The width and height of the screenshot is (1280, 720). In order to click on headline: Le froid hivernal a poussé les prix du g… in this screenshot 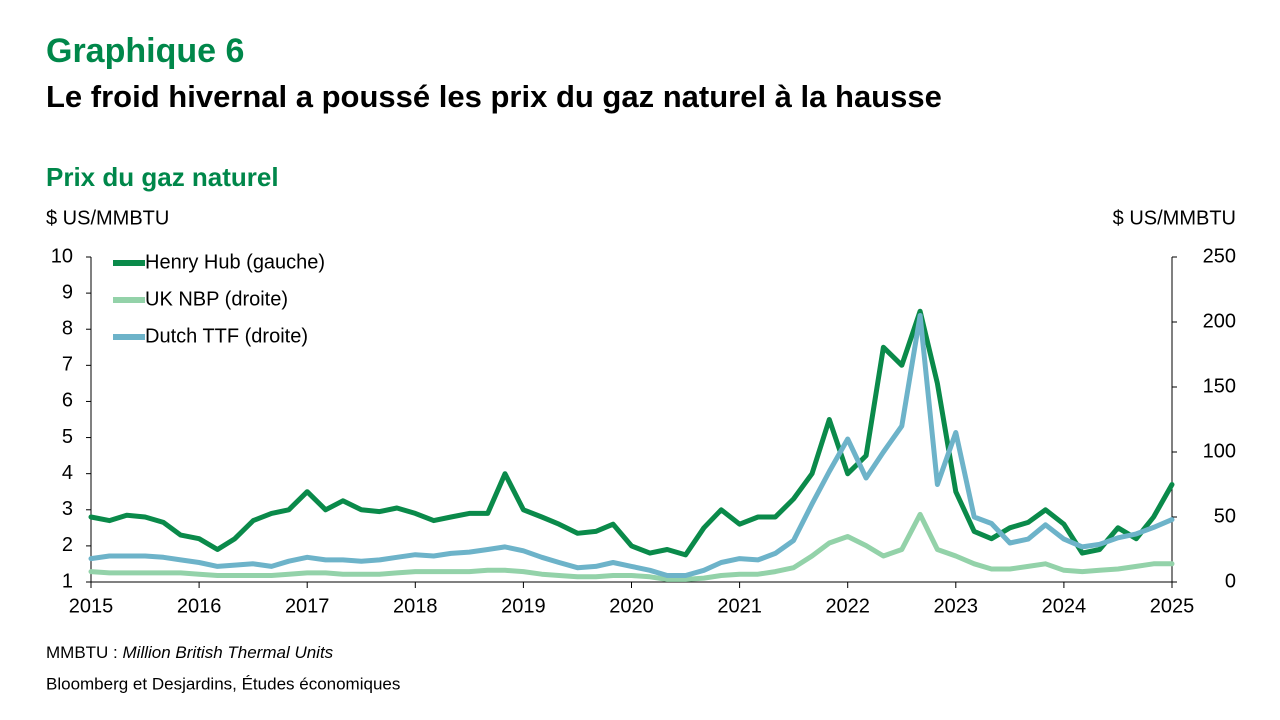, I will do `click(494, 96)`.